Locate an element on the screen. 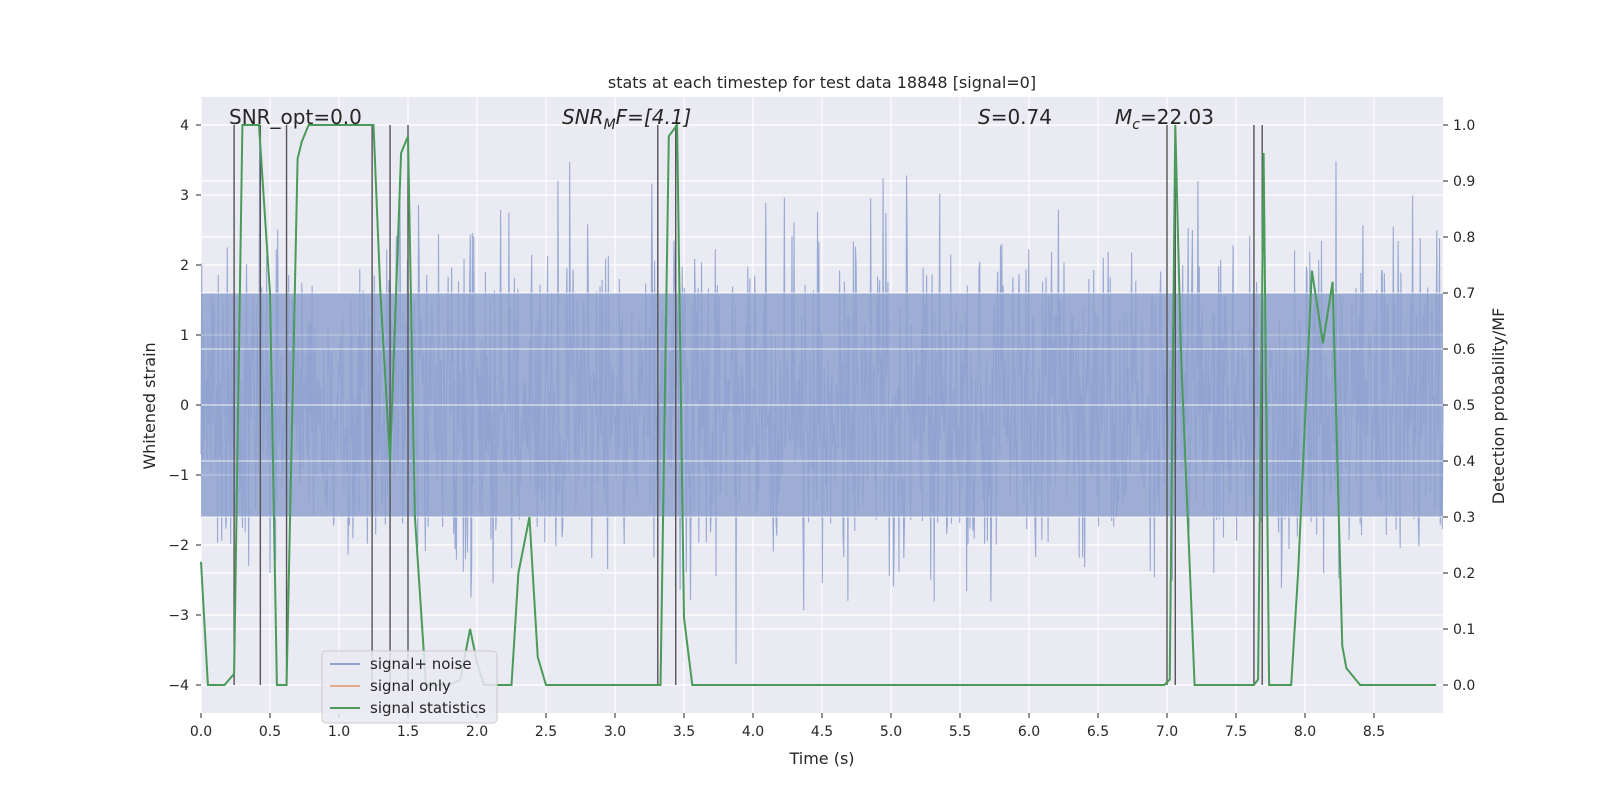  x-tick-label: 4.5 is located at coordinates (822, 732).